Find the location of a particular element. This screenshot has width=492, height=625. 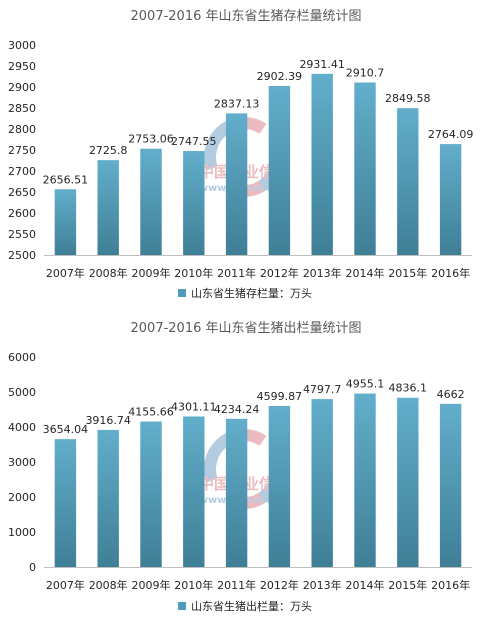

data-label: 3654.04 is located at coordinates (66, 429).